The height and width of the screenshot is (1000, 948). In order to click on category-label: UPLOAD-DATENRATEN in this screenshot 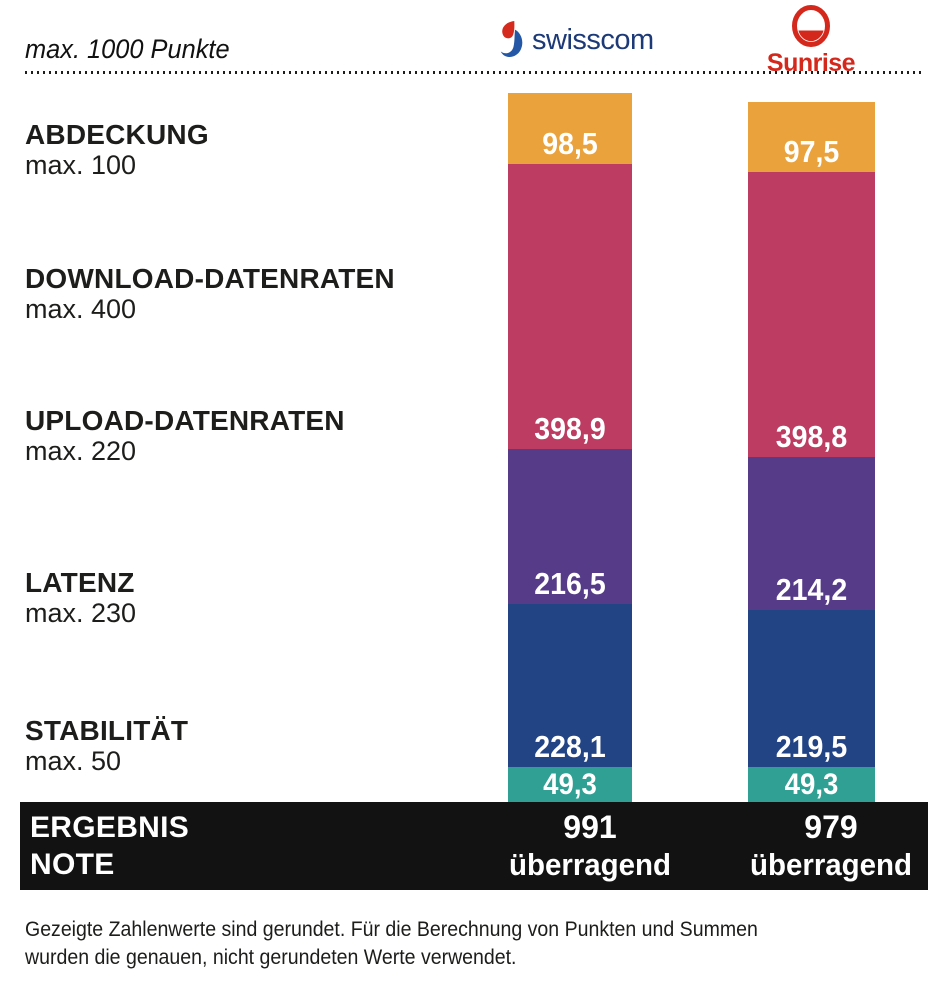, I will do `click(185, 420)`.